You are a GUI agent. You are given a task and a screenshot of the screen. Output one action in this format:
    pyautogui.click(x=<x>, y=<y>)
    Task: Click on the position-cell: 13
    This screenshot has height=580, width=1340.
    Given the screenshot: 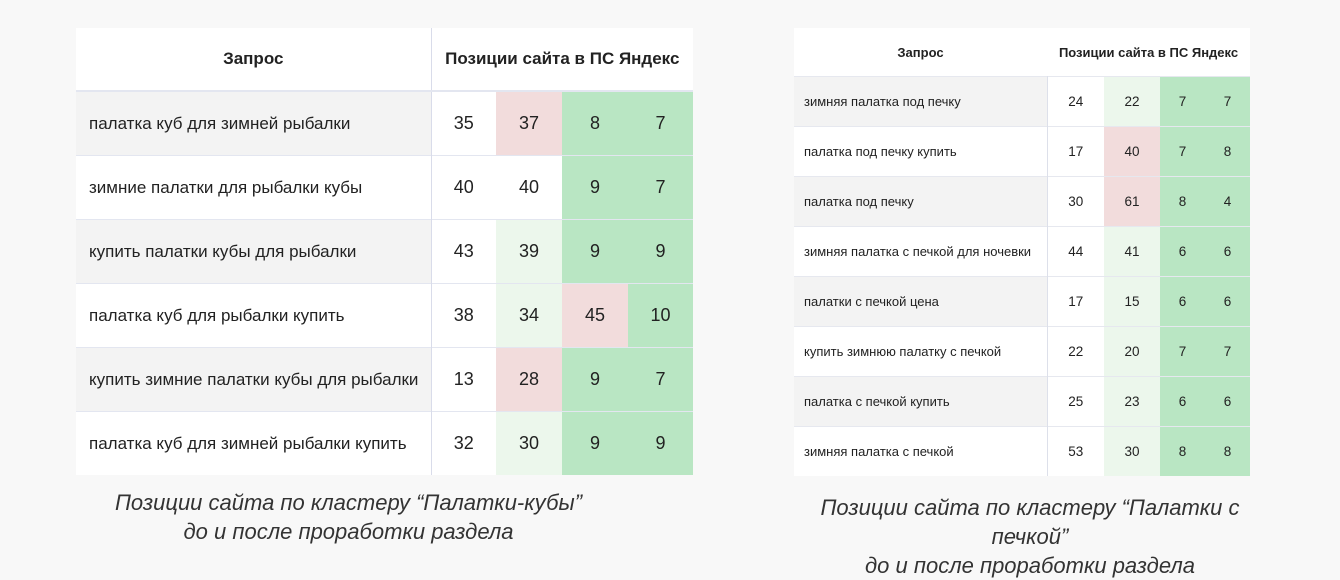 What is the action you would take?
    pyautogui.click(x=463, y=379)
    